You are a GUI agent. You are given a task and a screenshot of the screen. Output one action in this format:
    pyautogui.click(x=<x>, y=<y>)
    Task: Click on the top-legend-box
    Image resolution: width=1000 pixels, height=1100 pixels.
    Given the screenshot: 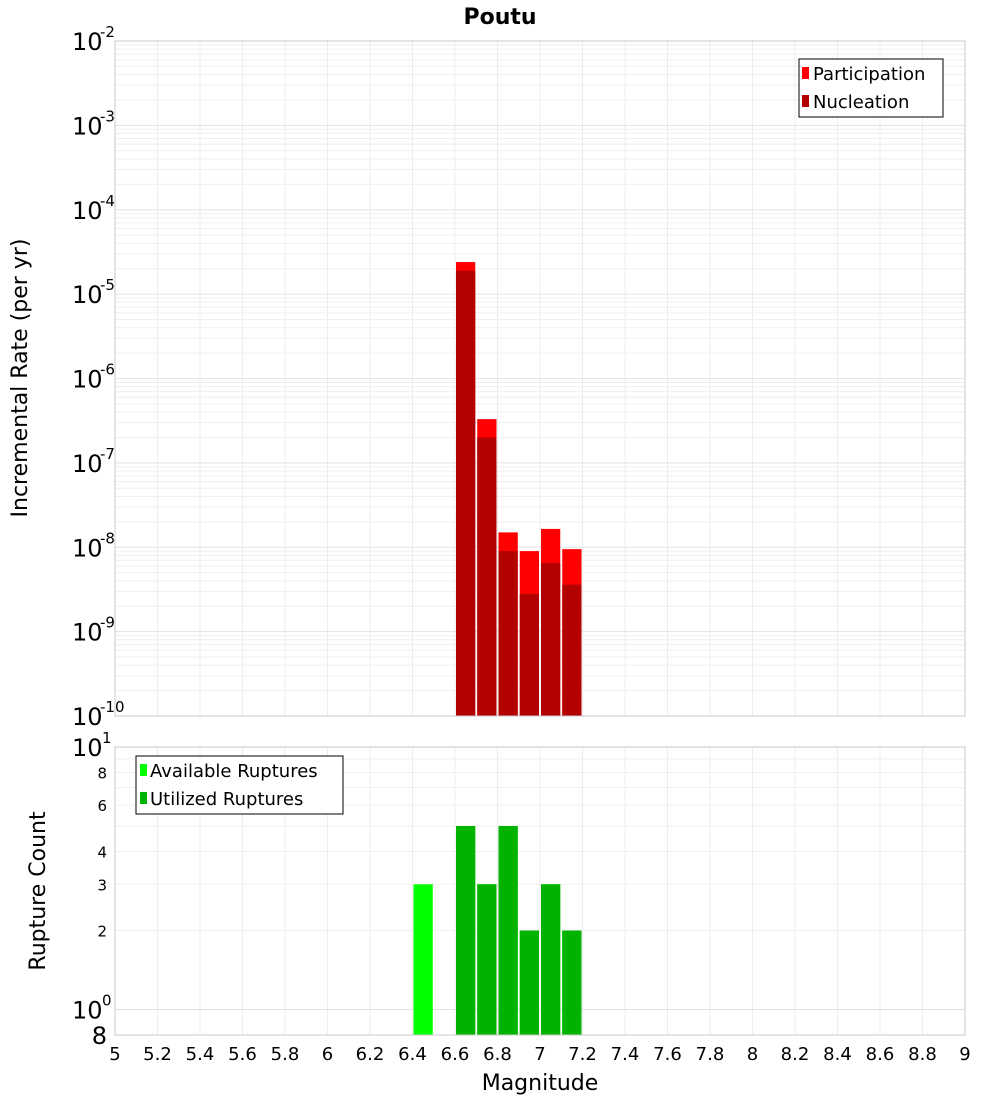 What is the action you would take?
    pyautogui.click(x=871, y=88)
    